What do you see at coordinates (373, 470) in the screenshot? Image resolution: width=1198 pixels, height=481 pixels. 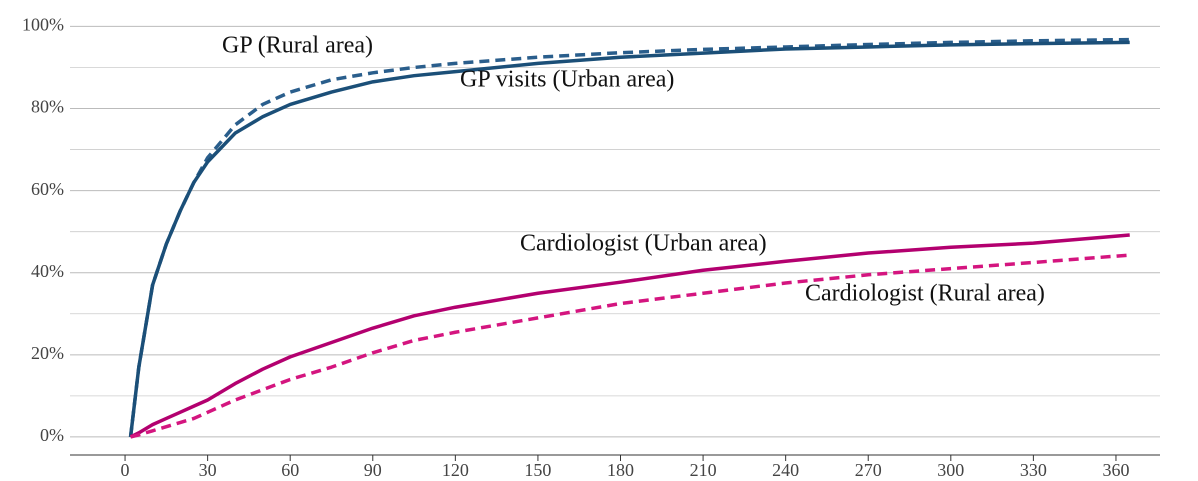 I see `x-tick-label: 90` at bounding box center [373, 470].